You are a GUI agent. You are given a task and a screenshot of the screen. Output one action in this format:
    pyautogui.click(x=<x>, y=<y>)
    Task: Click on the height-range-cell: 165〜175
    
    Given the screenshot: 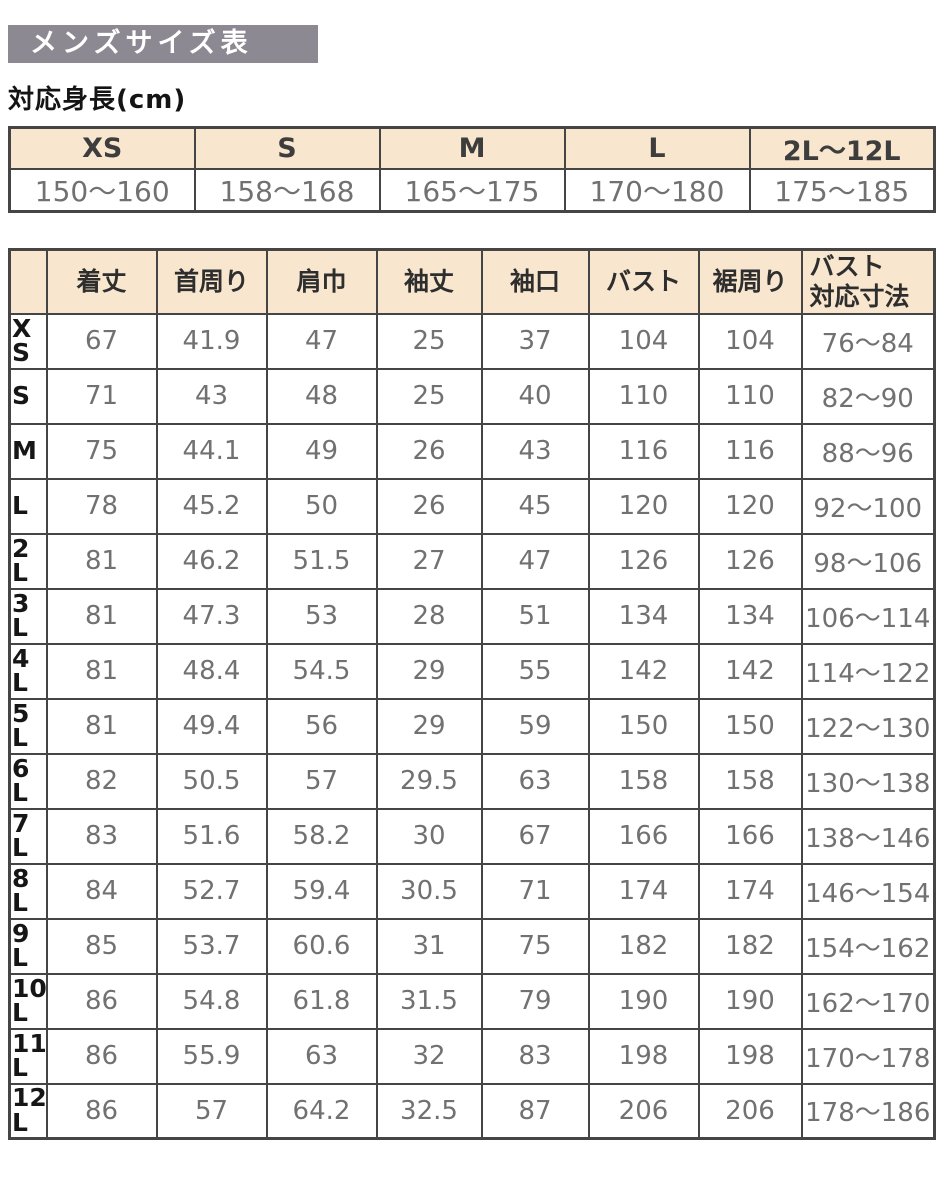 What is the action you would take?
    pyautogui.click(x=472, y=190)
    